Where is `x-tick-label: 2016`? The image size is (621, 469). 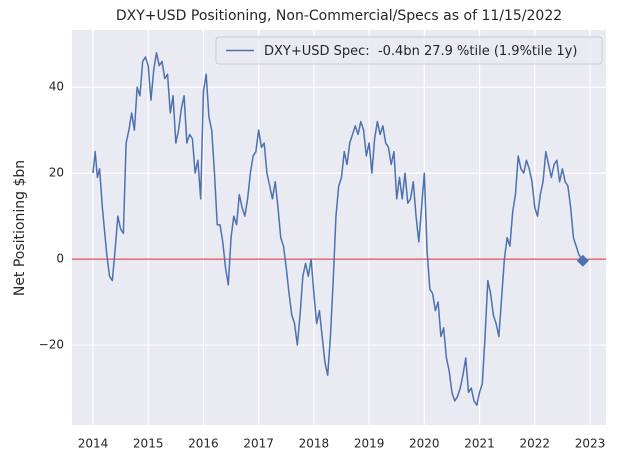 x-tick-label: 2016 is located at coordinates (203, 444).